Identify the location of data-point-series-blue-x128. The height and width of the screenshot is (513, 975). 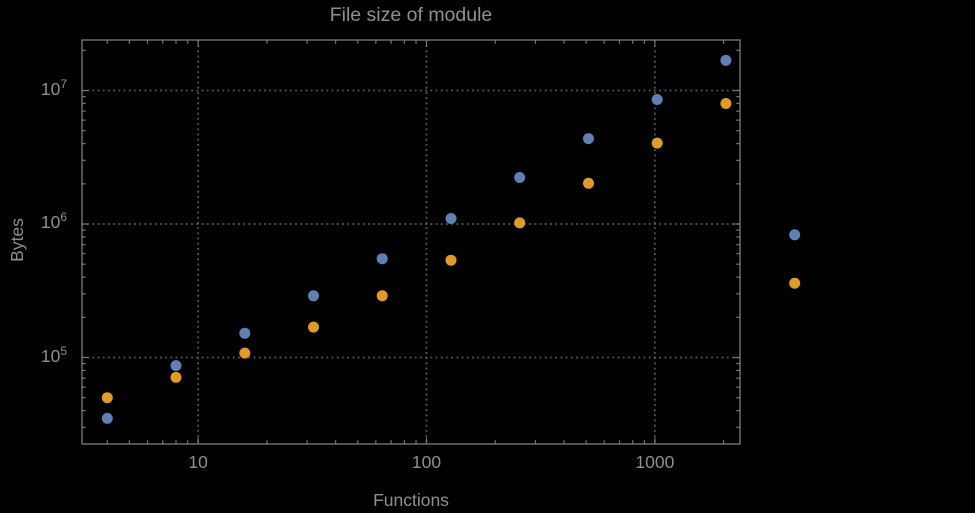
(451, 218).